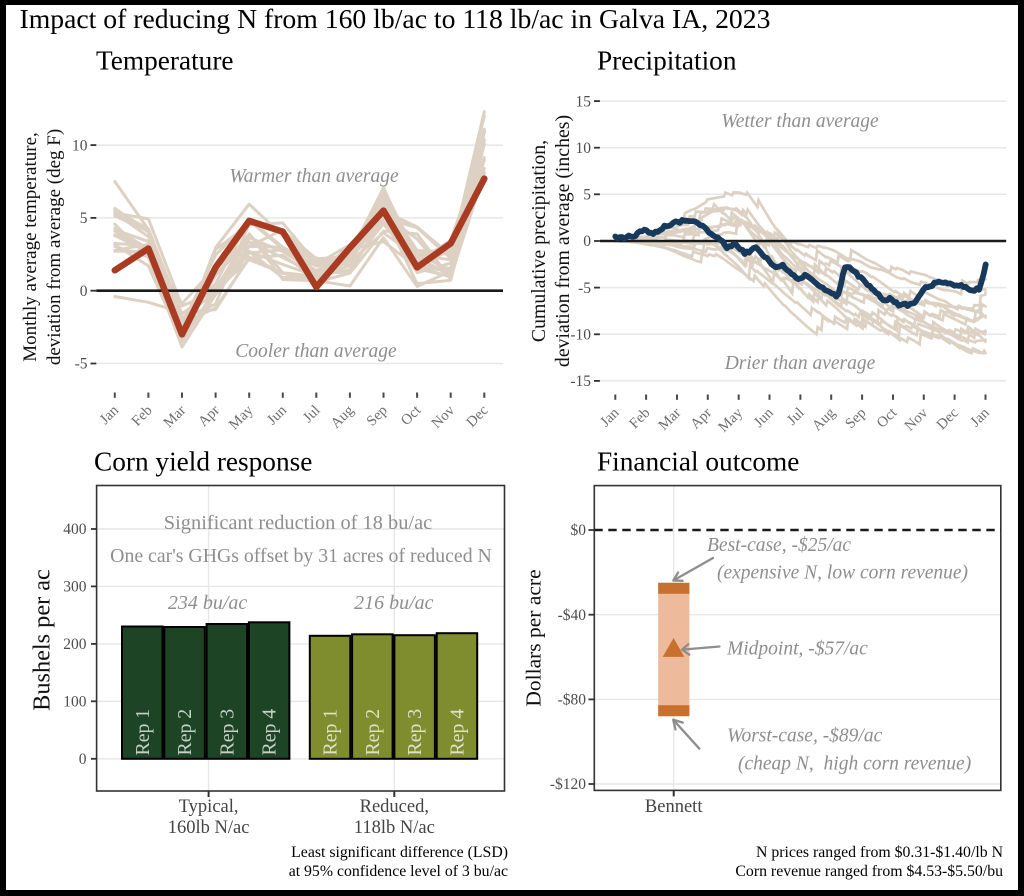  Describe the element at coordinates (75, 644) in the screenshot. I see `svg-text: 200` at that location.